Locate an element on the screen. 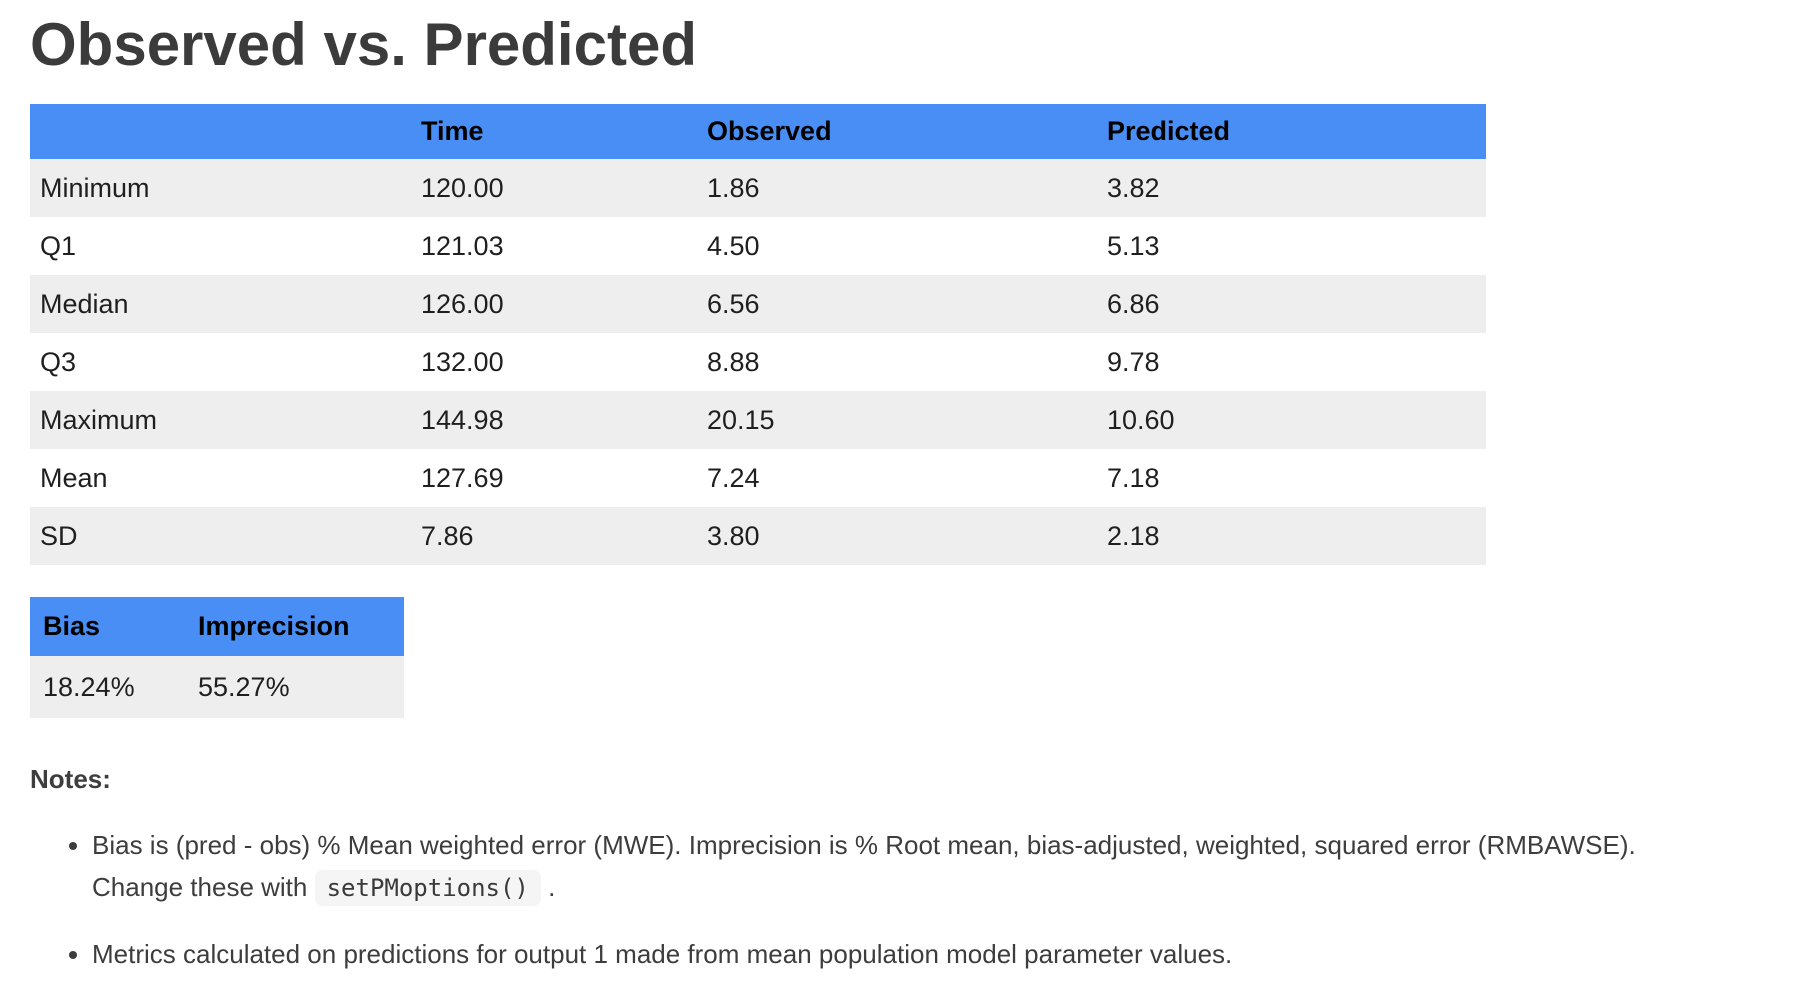 The height and width of the screenshot is (992, 1808). note-text-line2: Change these with is located at coordinates (203, 886).